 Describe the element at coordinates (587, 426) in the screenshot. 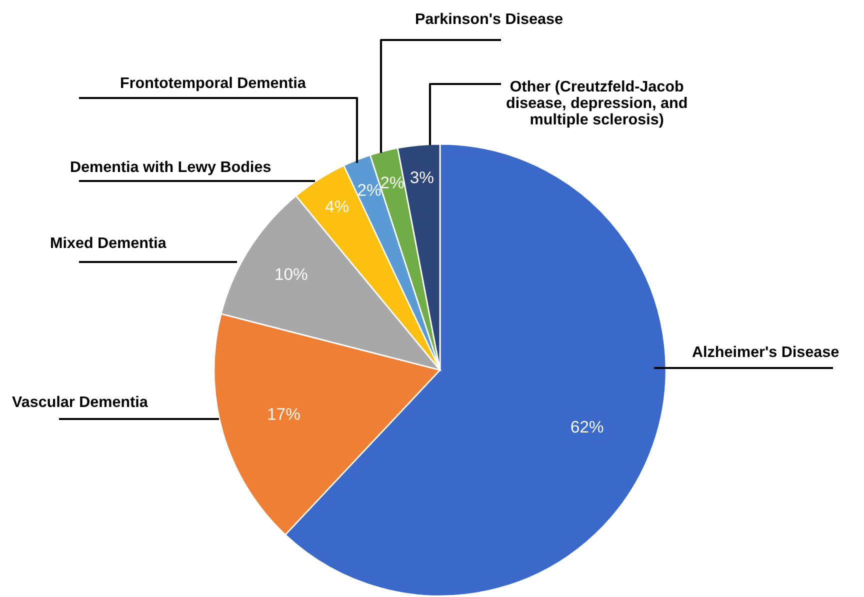

I see `data-label: 62%` at that location.